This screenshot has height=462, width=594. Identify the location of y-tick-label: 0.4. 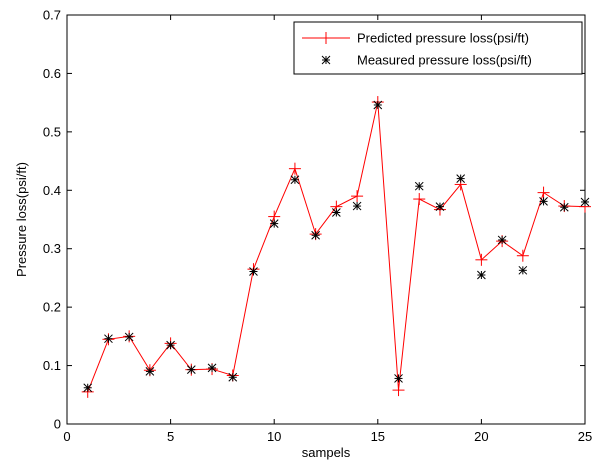
(52, 190).